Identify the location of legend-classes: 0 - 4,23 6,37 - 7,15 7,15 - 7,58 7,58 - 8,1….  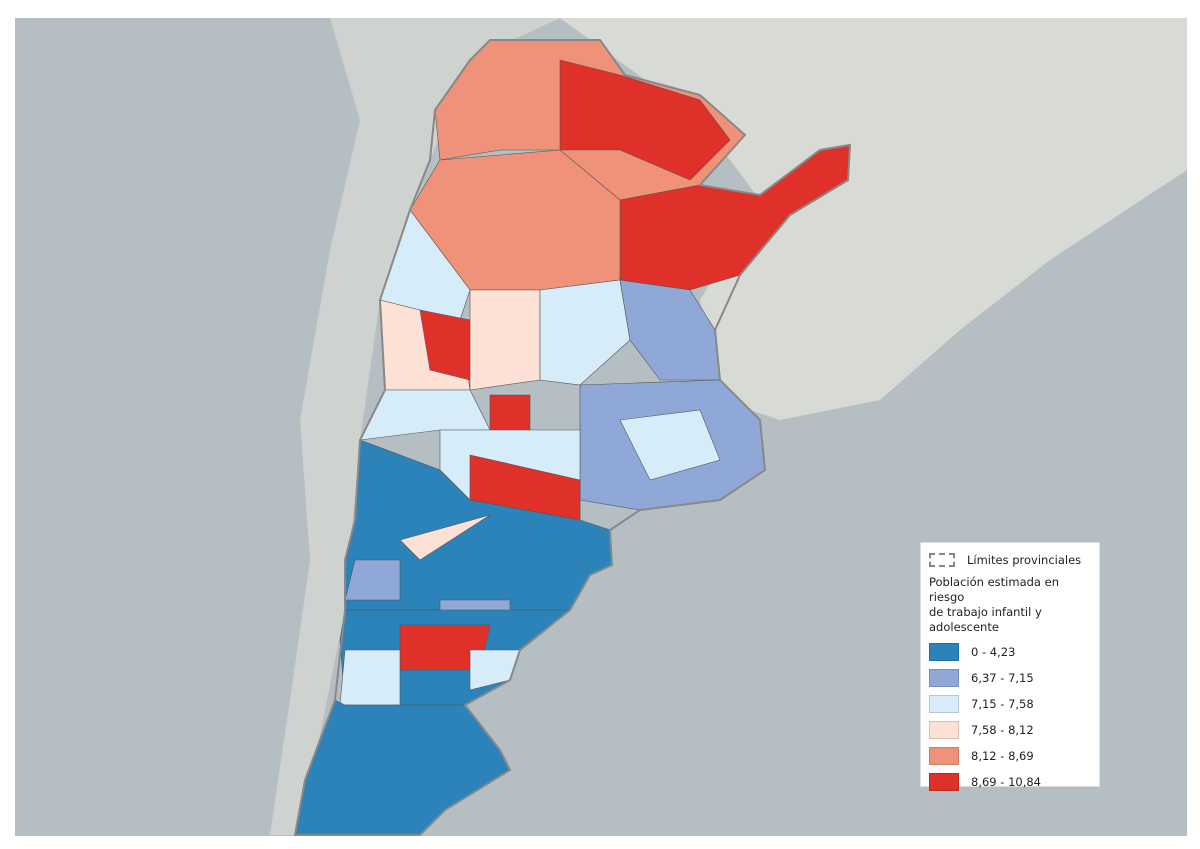
(1010, 717).